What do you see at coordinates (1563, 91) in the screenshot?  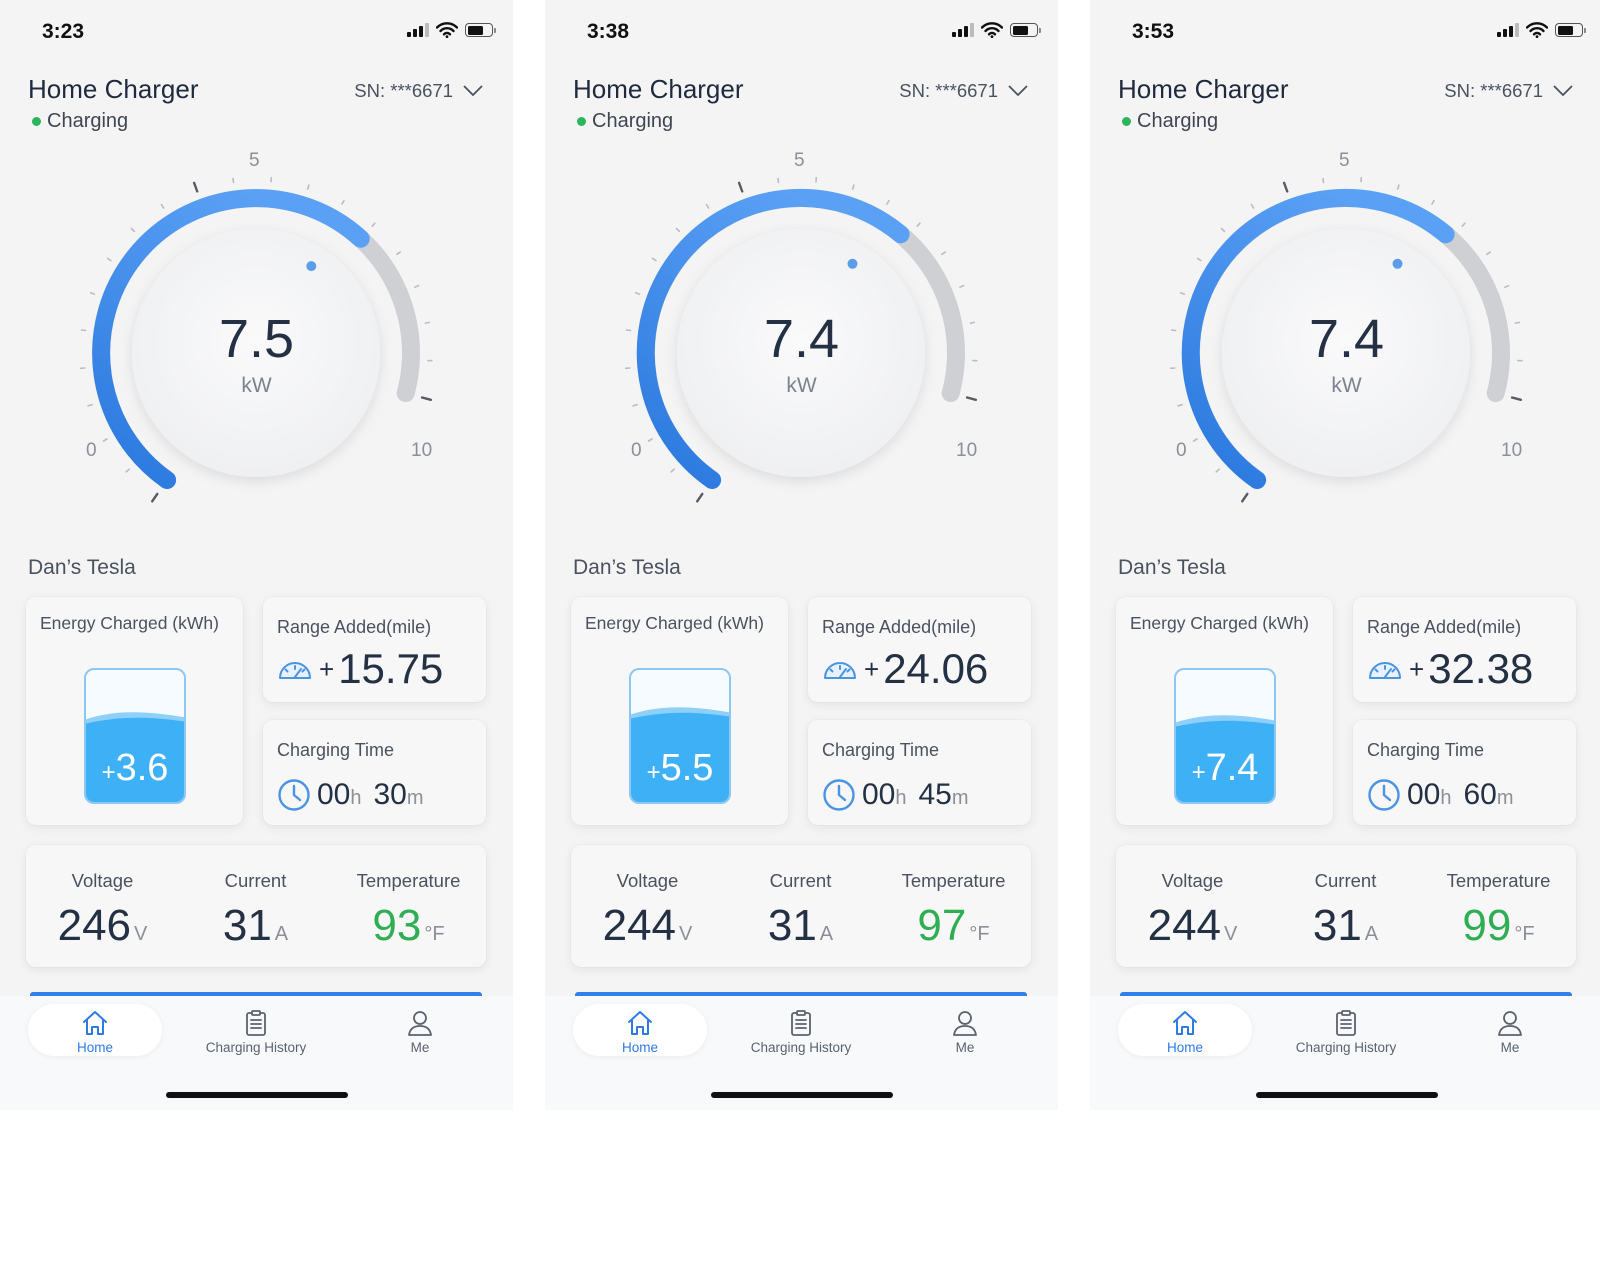 I see `chevron-down-icon` at bounding box center [1563, 91].